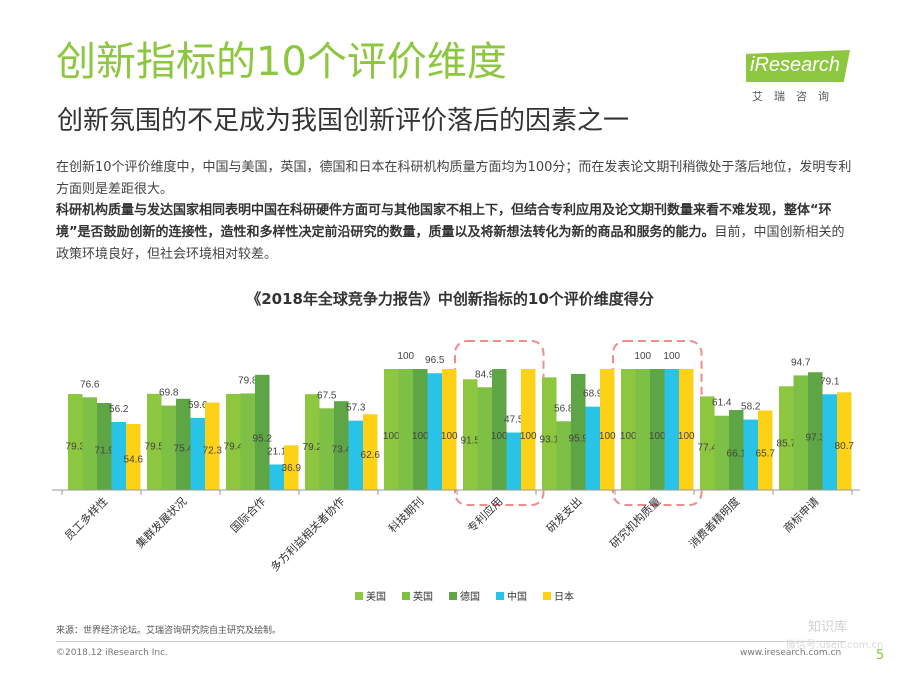 The height and width of the screenshot is (675, 900). I want to click on iresearch-logo: iResearch 艾瑞咨询, so click(800, 78).